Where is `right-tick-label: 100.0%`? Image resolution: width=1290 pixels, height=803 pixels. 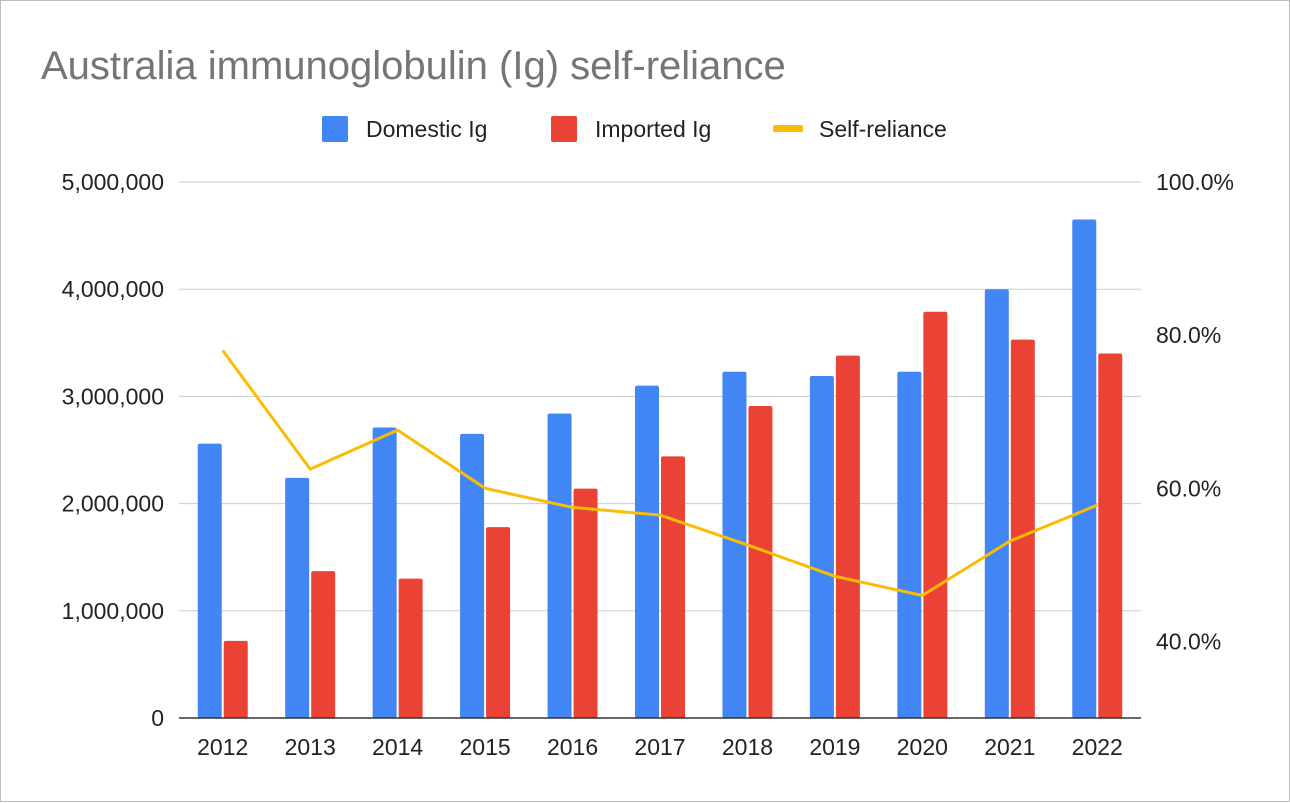 right-tick-label: 100.0% is located at coordinates (1195, 182).